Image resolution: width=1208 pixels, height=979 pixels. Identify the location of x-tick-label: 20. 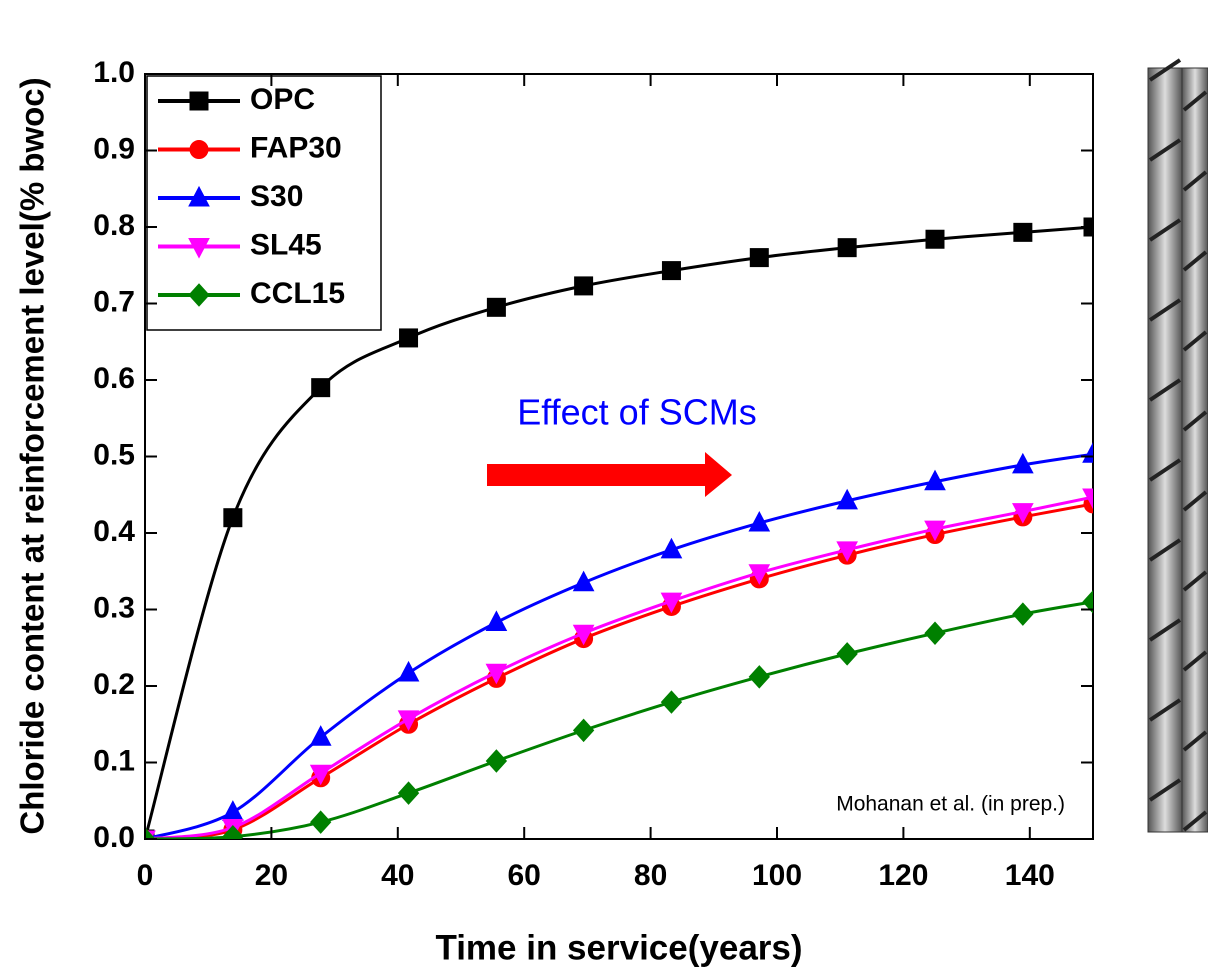
(271, 875).